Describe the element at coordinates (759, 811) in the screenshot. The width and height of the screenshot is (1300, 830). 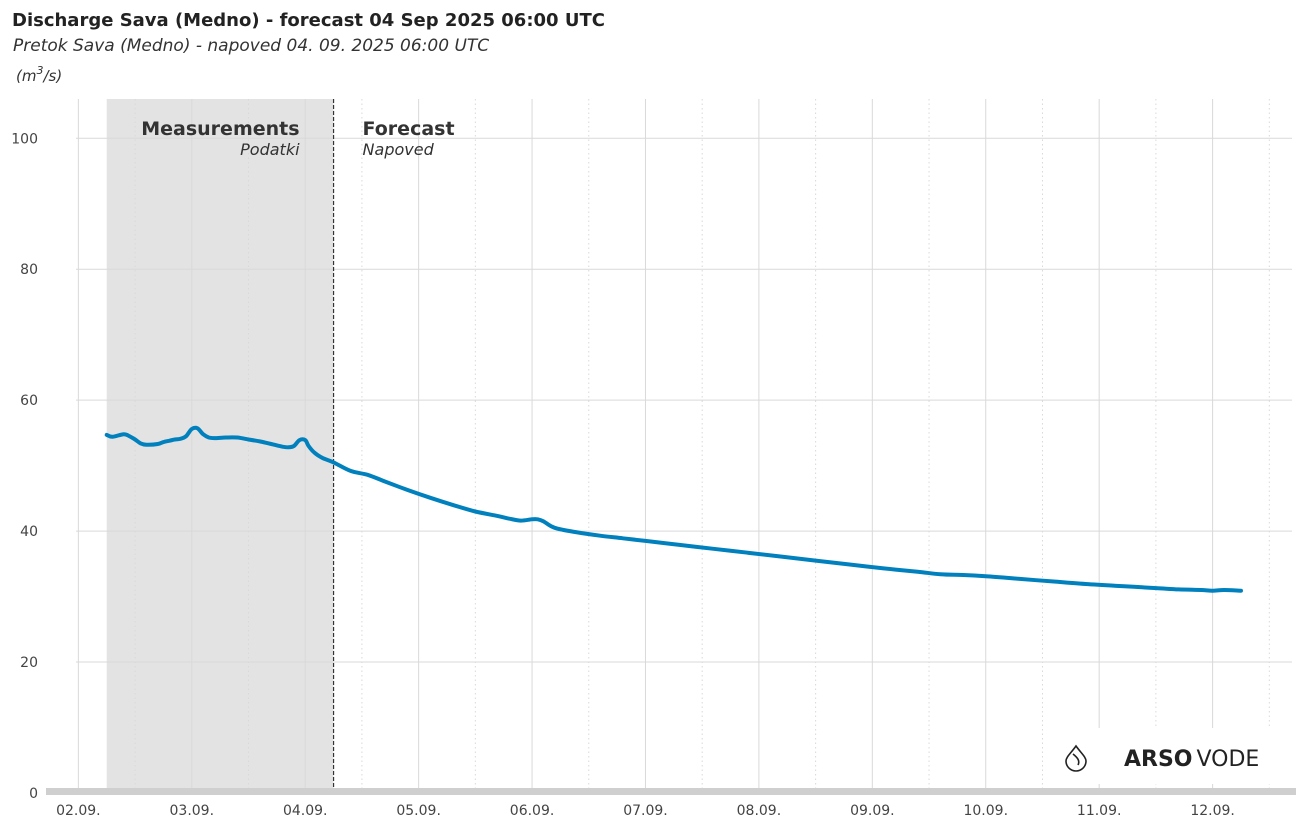
I see `x-tick-label: 08.09.` at that location.